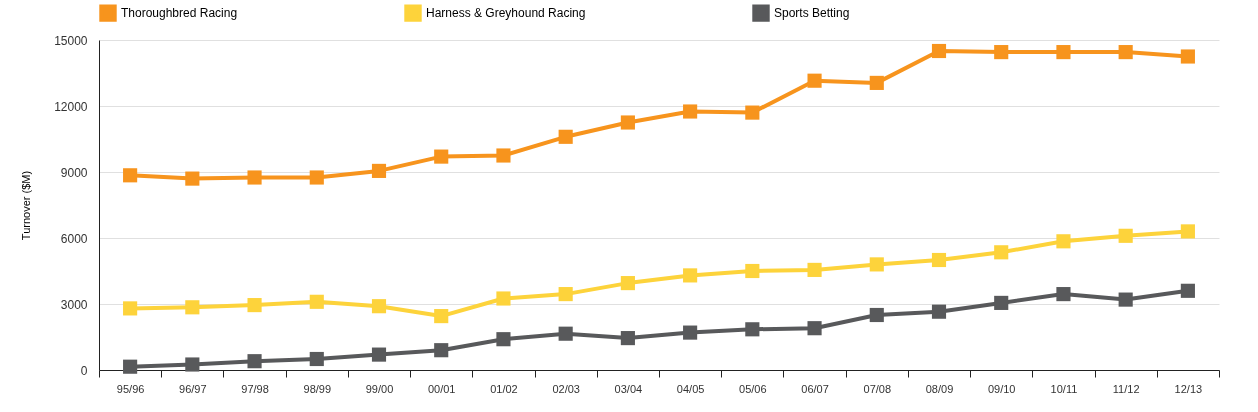 Image resolution: width=1258 pixels, height=412 pixels. I want to click on x-tick-label: 12/13, so click(1188, 388).